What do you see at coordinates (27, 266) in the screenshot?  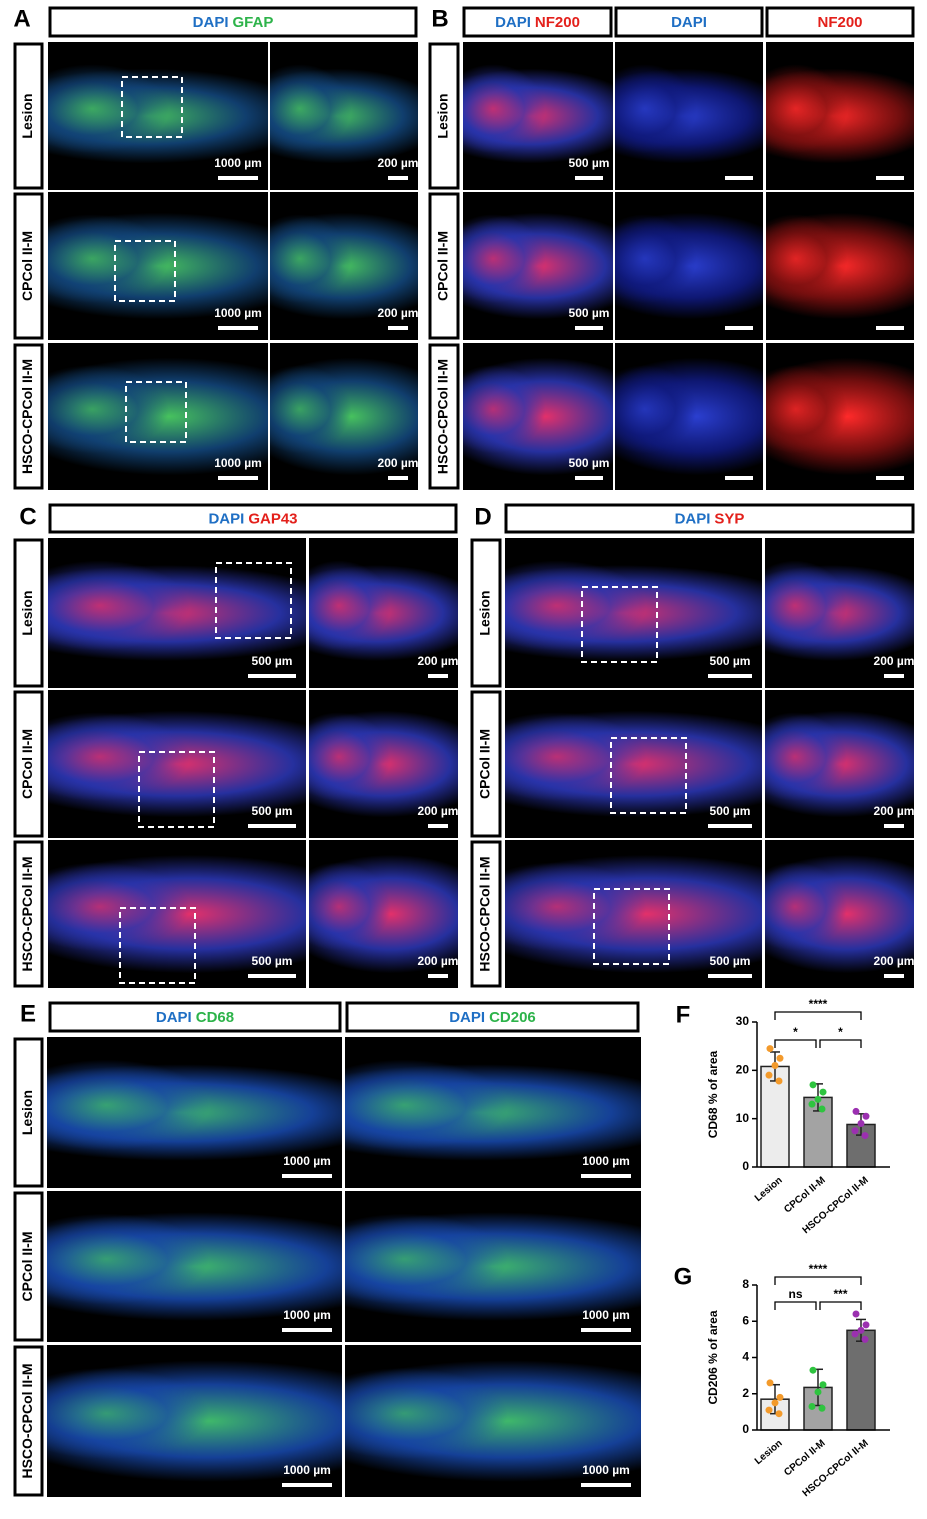 I see `row-label: CPCol II-M` at bounding box center [27, 266].